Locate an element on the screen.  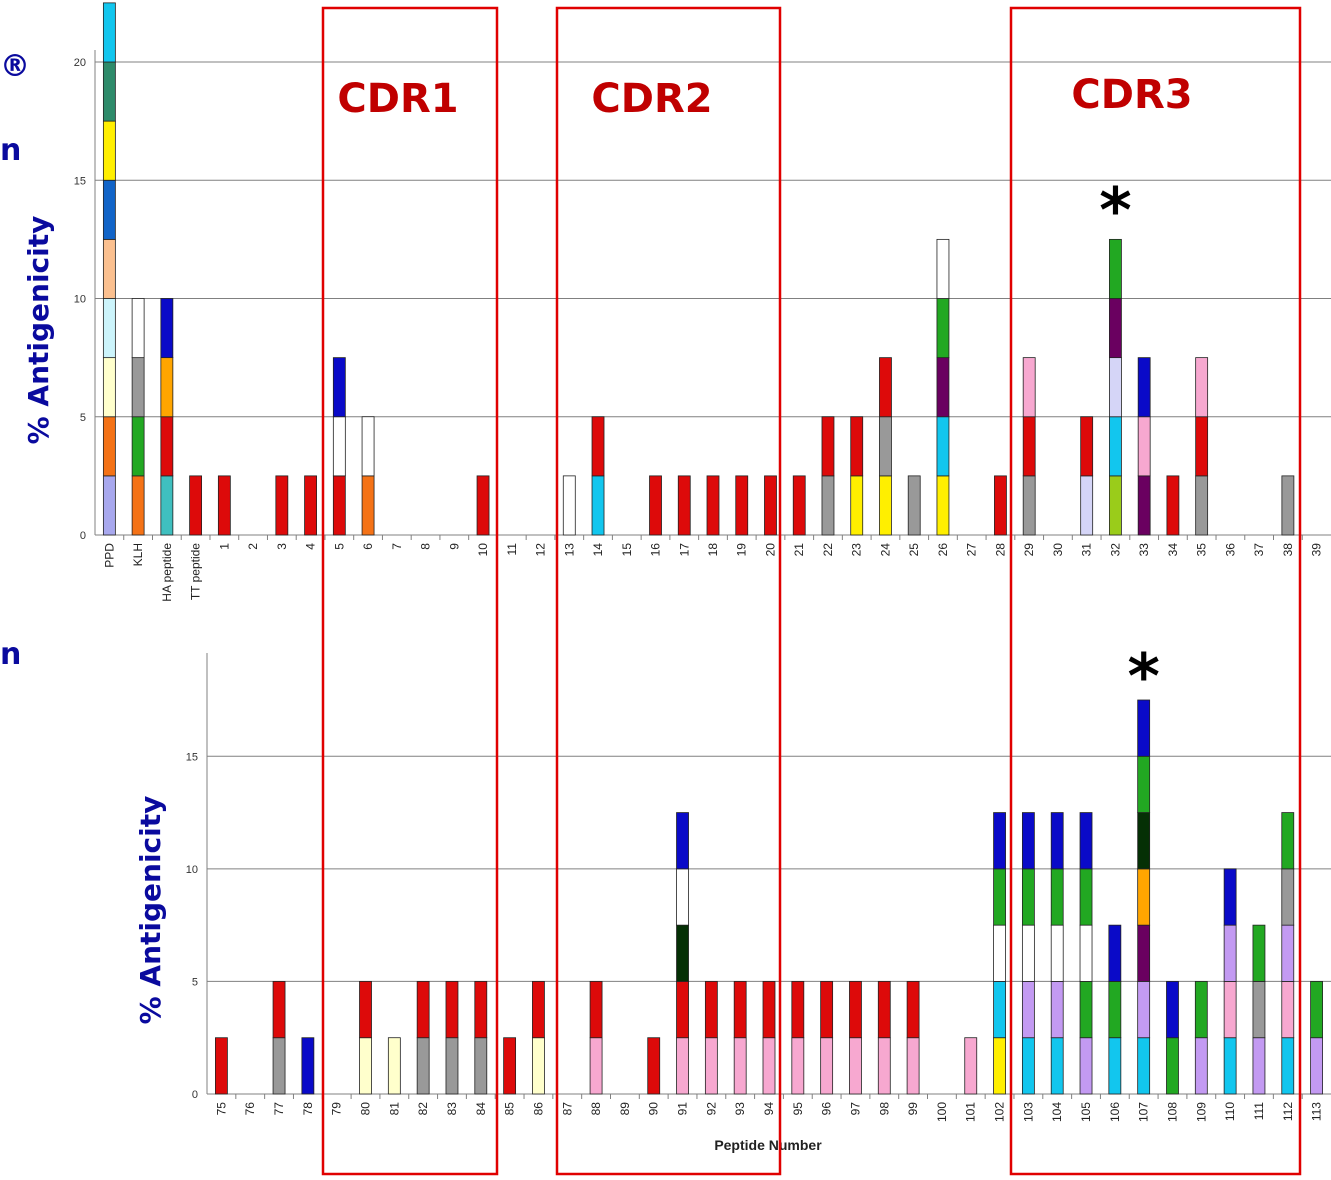
y-tick-label: 10 is located at coordinates (80, 300).